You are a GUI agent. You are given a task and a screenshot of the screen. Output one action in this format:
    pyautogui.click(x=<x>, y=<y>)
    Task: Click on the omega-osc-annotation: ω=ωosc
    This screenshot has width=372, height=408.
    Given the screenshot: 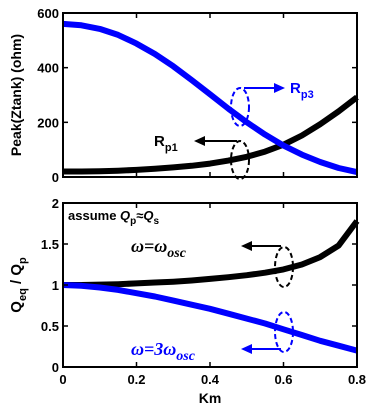 What is the action you would take?
    pyautogui.click(x=212, y=262)
    